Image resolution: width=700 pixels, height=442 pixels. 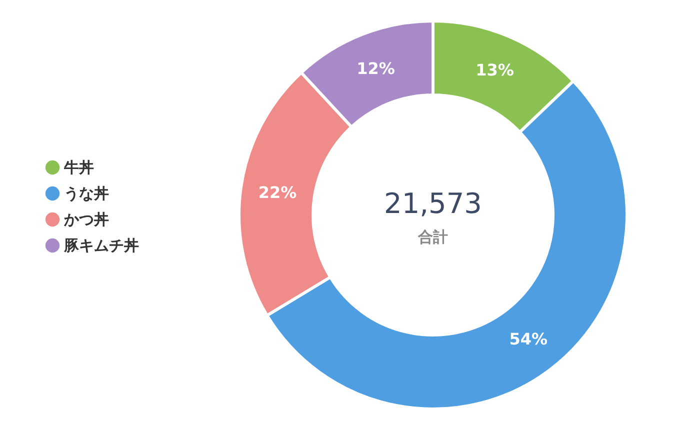 I want to click on text: 合計, so click(x=432, y=237).